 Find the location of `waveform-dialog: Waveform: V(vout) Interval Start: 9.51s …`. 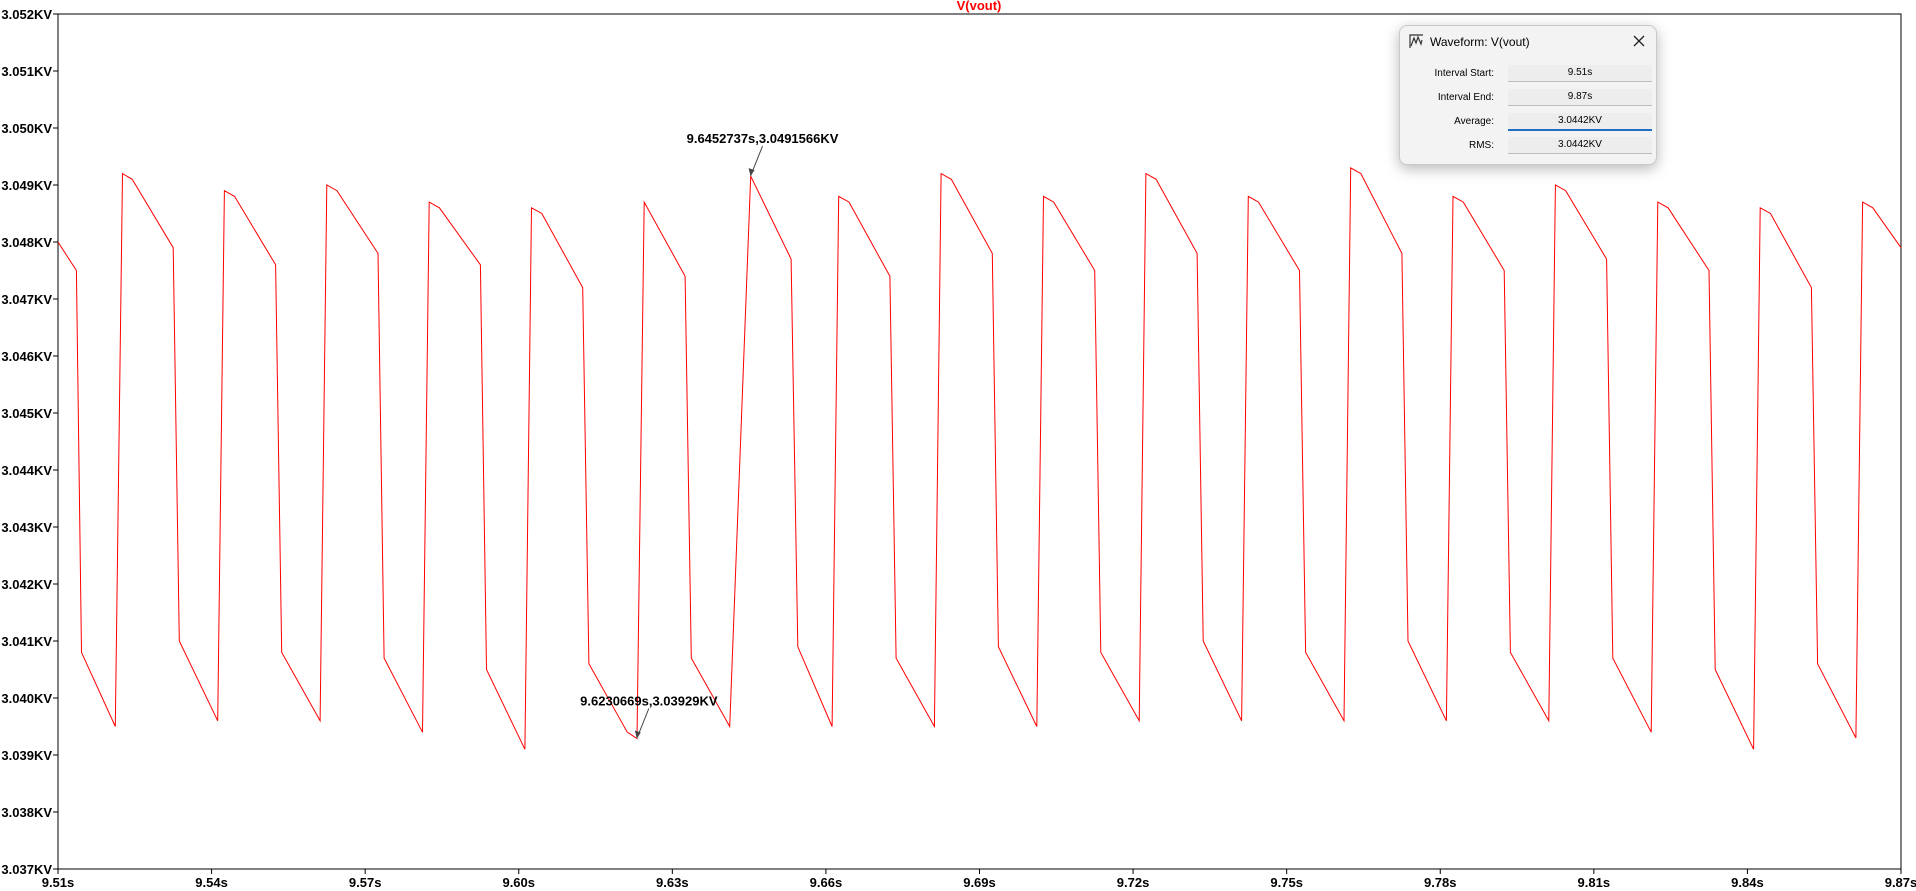

waveform-dialog: Waveform: V(vout) Interval Start: 9.51s … is located at coordinates (1528, 95).